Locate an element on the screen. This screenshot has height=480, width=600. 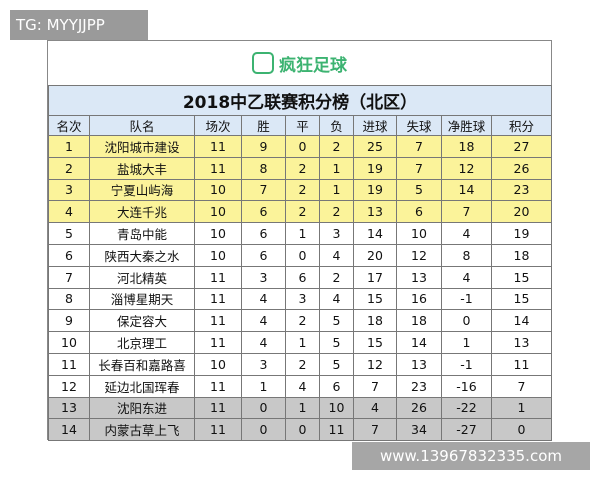
table-cell: -27 is located at coordinates (466, 430).